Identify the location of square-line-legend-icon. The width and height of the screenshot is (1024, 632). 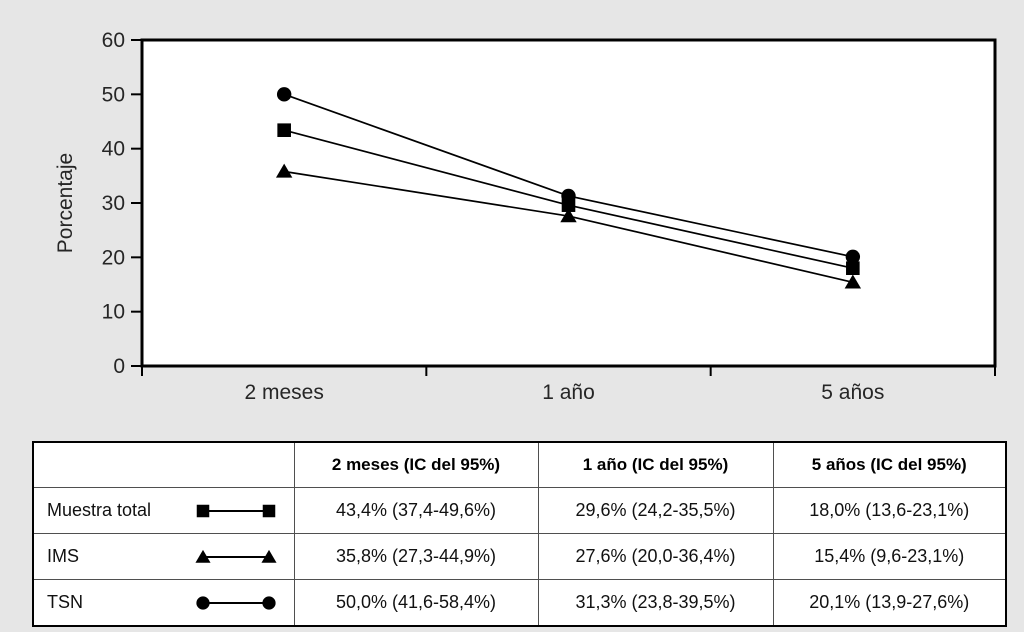
(235, 510).